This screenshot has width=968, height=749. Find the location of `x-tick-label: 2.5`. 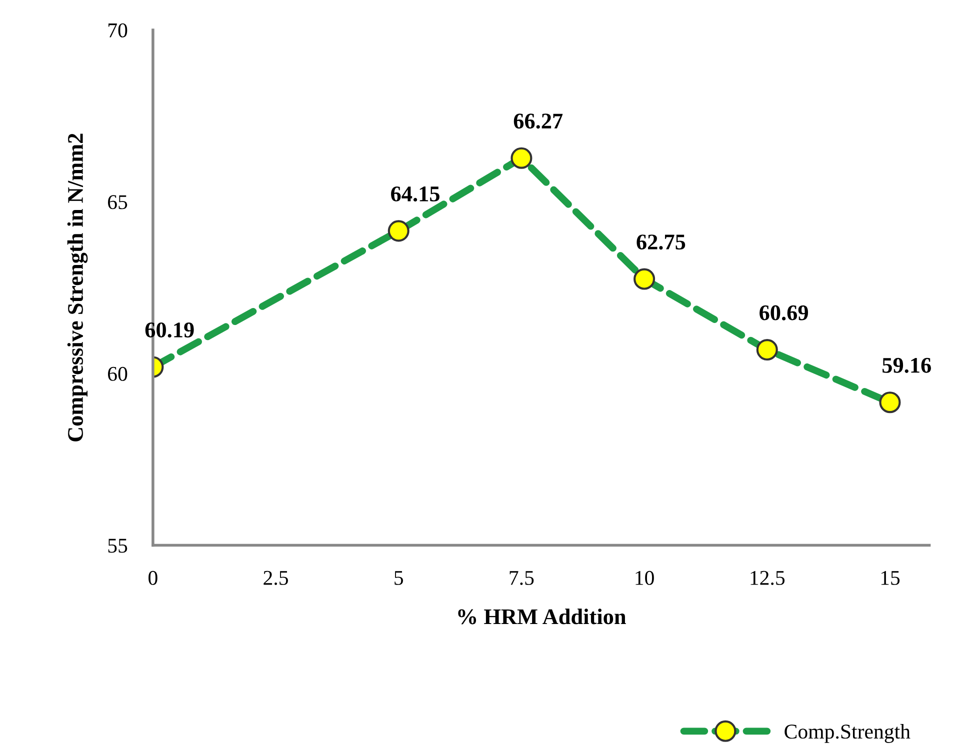

x-tick-label: 2.5 is located at coordinates (276, 578).